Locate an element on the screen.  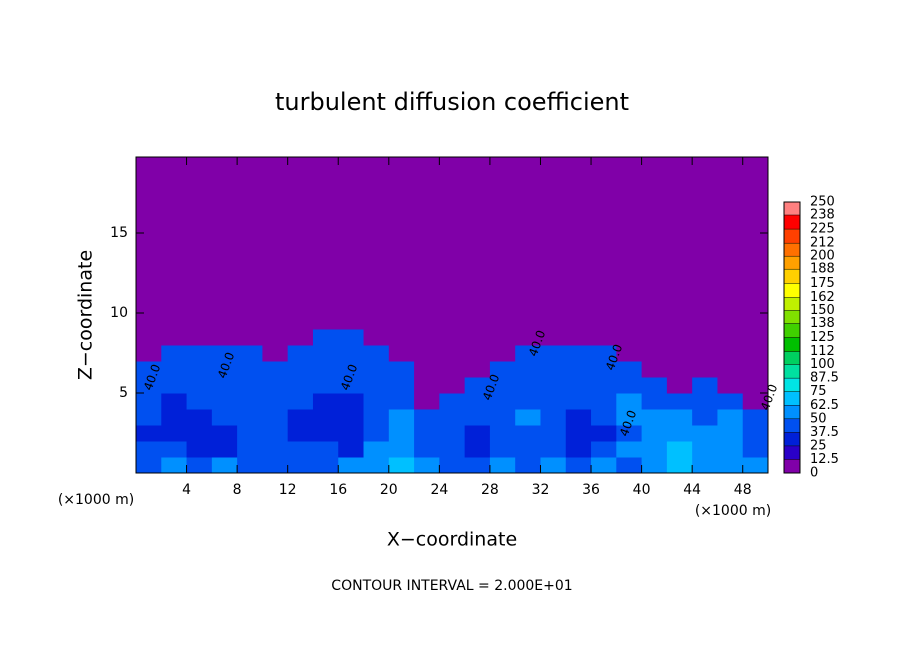
colorbar-label: 200 is located at coordinates (822, 256).